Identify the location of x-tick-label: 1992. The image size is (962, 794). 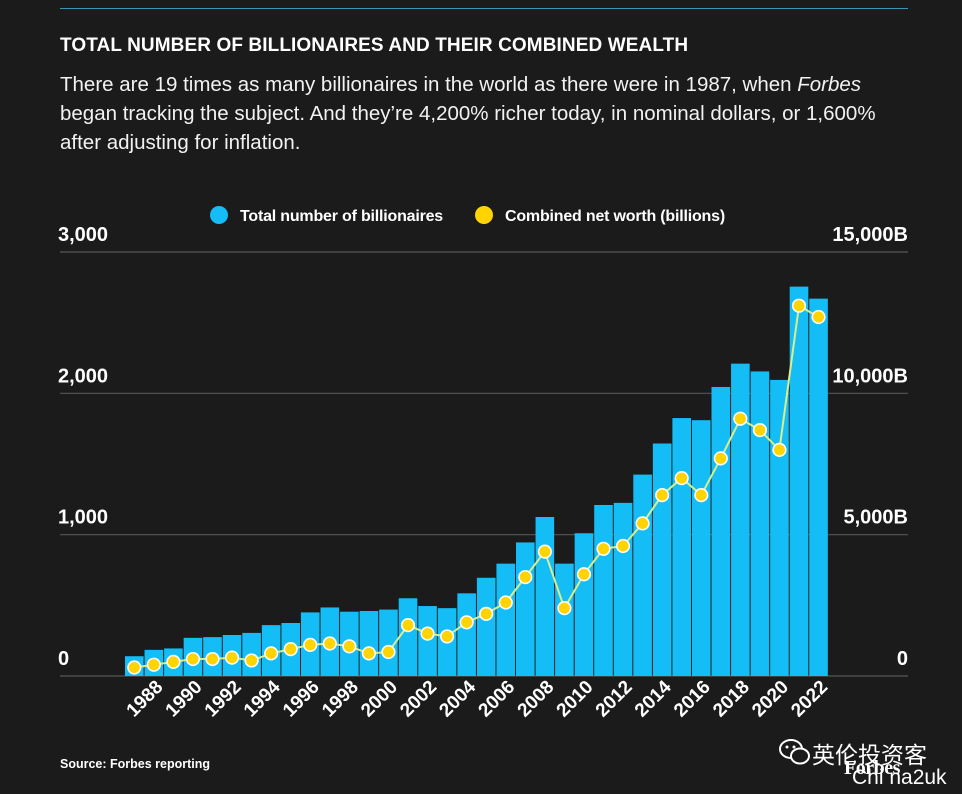
(223, 699).